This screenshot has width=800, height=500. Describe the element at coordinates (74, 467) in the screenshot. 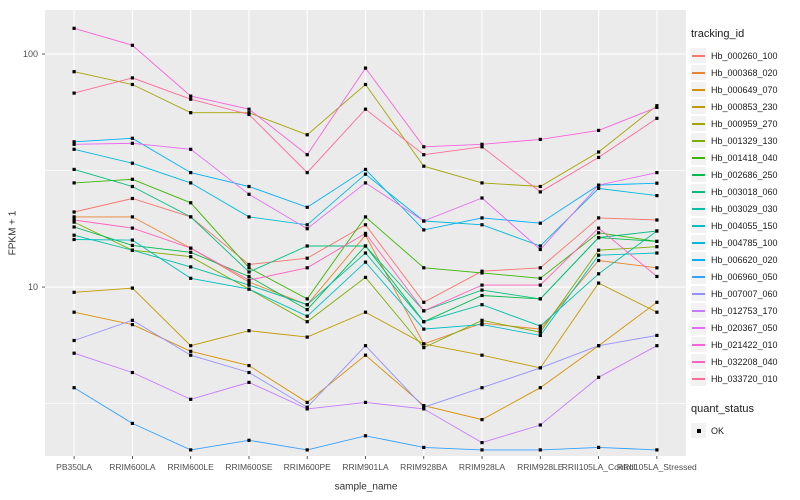

I see `x-tick-label: PB350LA` at that location.